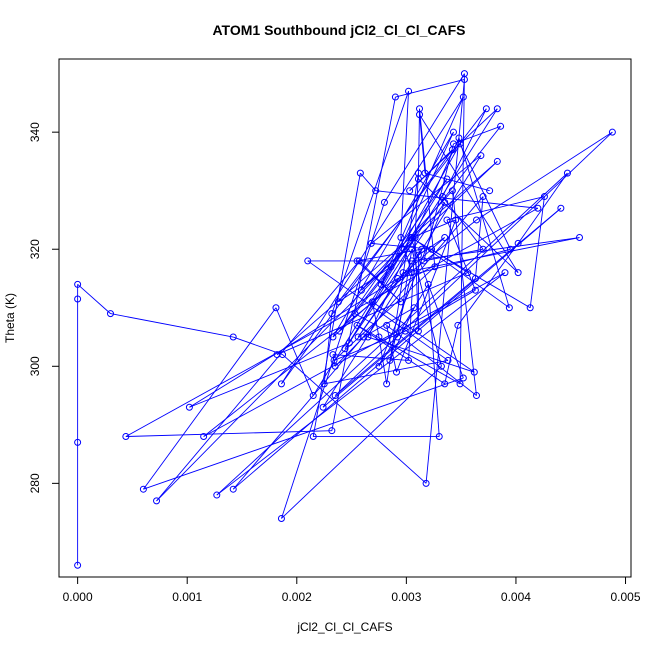  What do you see at coordinates (44, 307) in the screenshot?
I see `y-axis: 280 300 320 340` at bounding box center [44, 307].